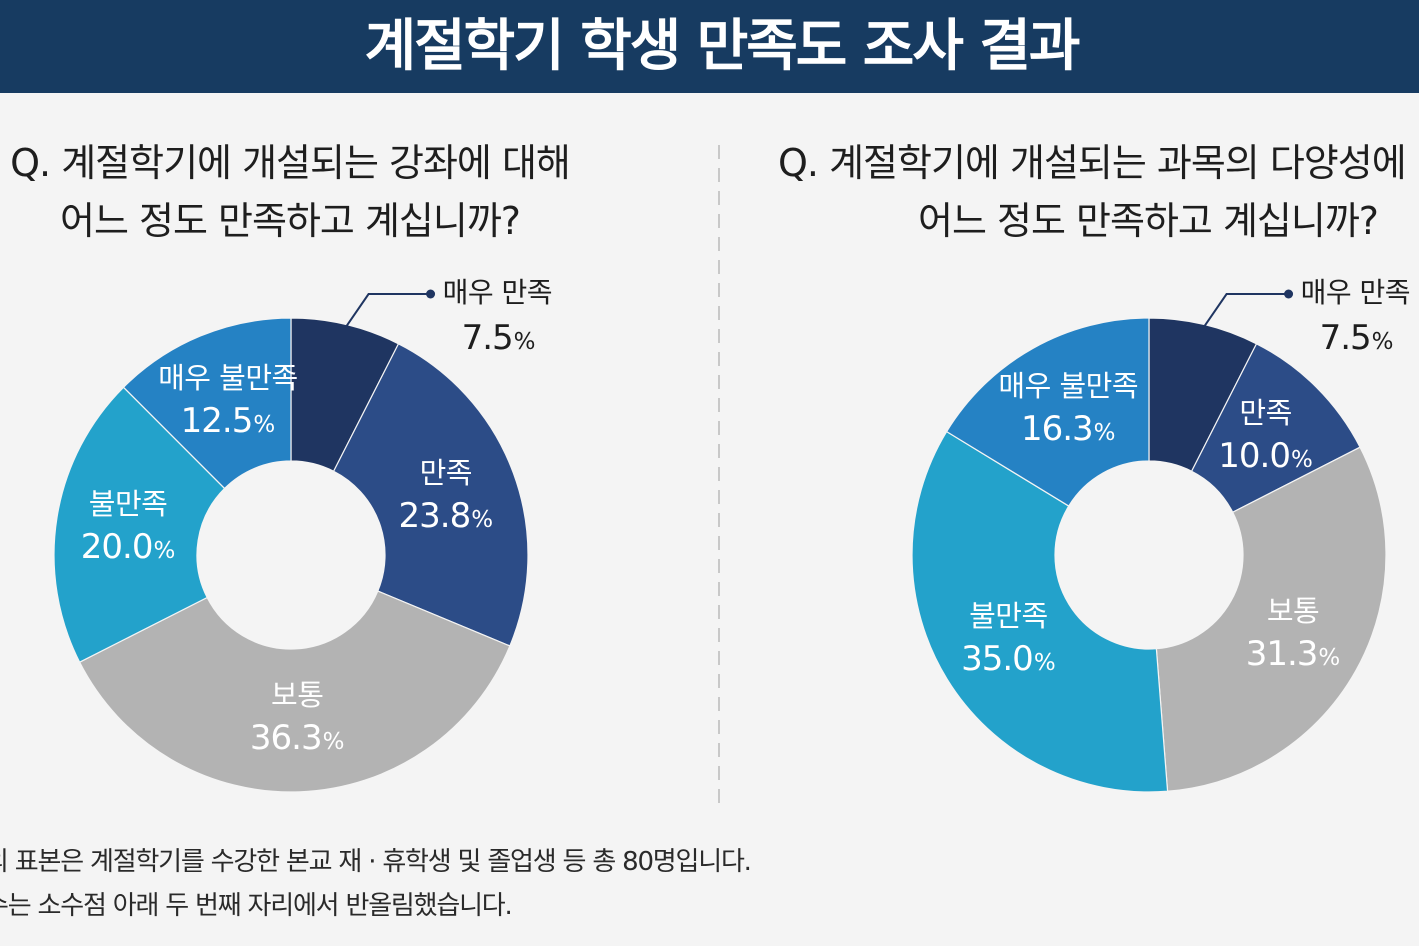 This screenshot has height=946, width=1419. What do you see at coordinates (256, 906) in the screenshot?
I see `footnote-rounding: 수는 소수점 아래 두 번째 자리에서 반올림했습니다.` at bounding box center [256, 906].